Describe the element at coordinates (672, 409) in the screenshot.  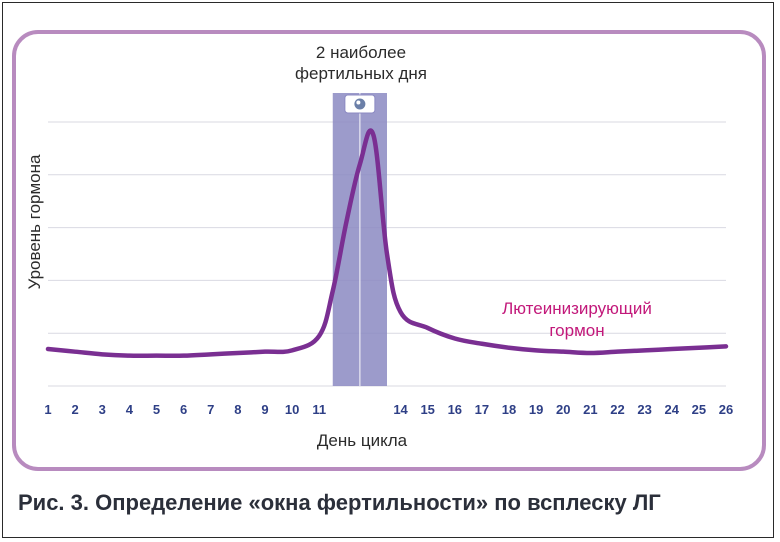
I see `x-tick-24: 24` at that location.